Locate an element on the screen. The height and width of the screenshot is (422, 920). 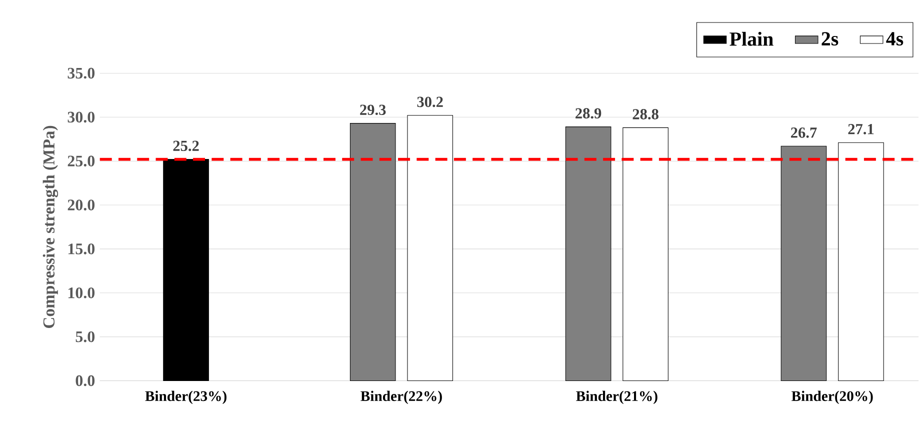
data-label: 26.7 is located at coordinates (803, 133).